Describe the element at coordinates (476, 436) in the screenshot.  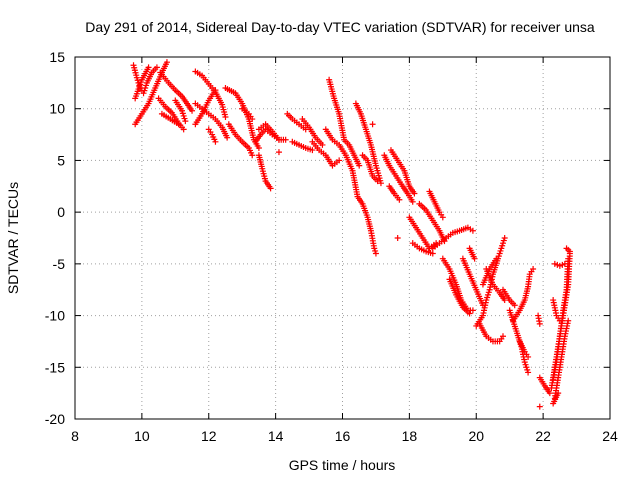
I see `x-tick-label: 20` at that location.